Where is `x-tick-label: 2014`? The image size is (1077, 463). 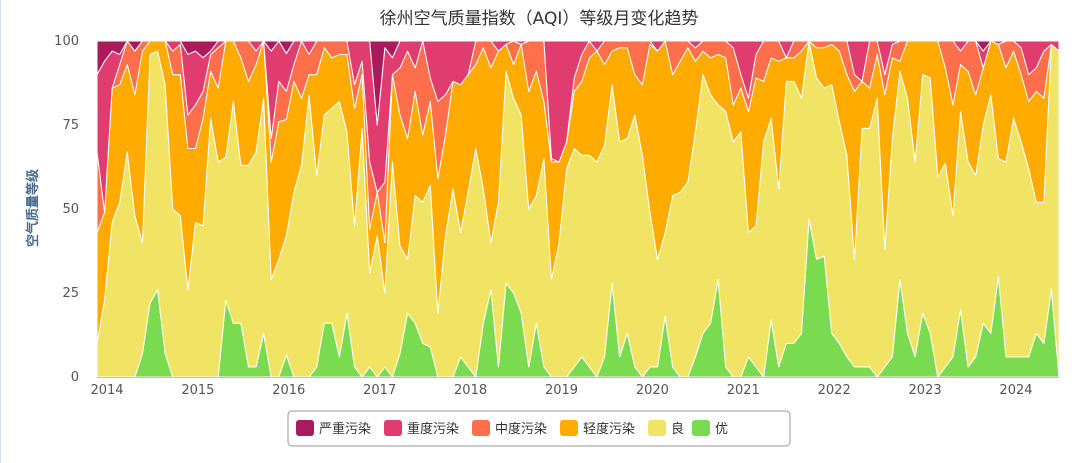
x-tick-label: 2014 is located at coordinates (106, 390).